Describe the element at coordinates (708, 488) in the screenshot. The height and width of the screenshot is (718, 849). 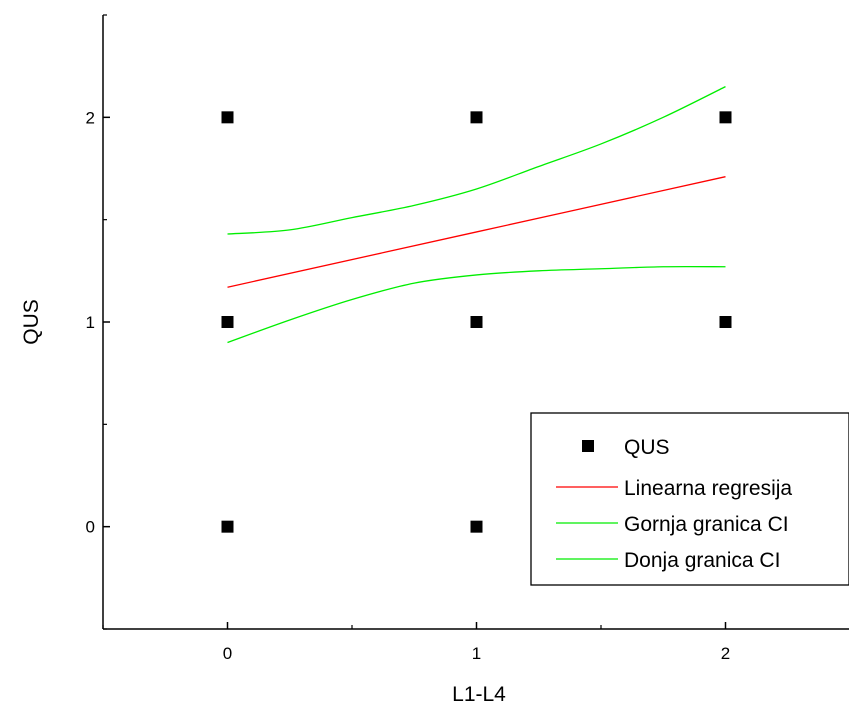
I see `legend-label: Linearna regresija` at that location.